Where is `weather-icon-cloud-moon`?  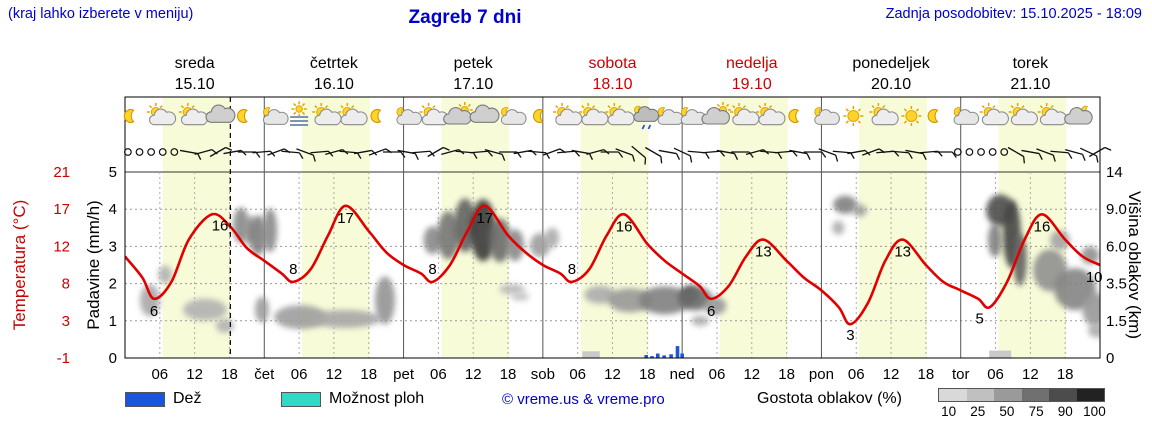
weather-icon-cloud-moon is located at coordinates (1078, 115).